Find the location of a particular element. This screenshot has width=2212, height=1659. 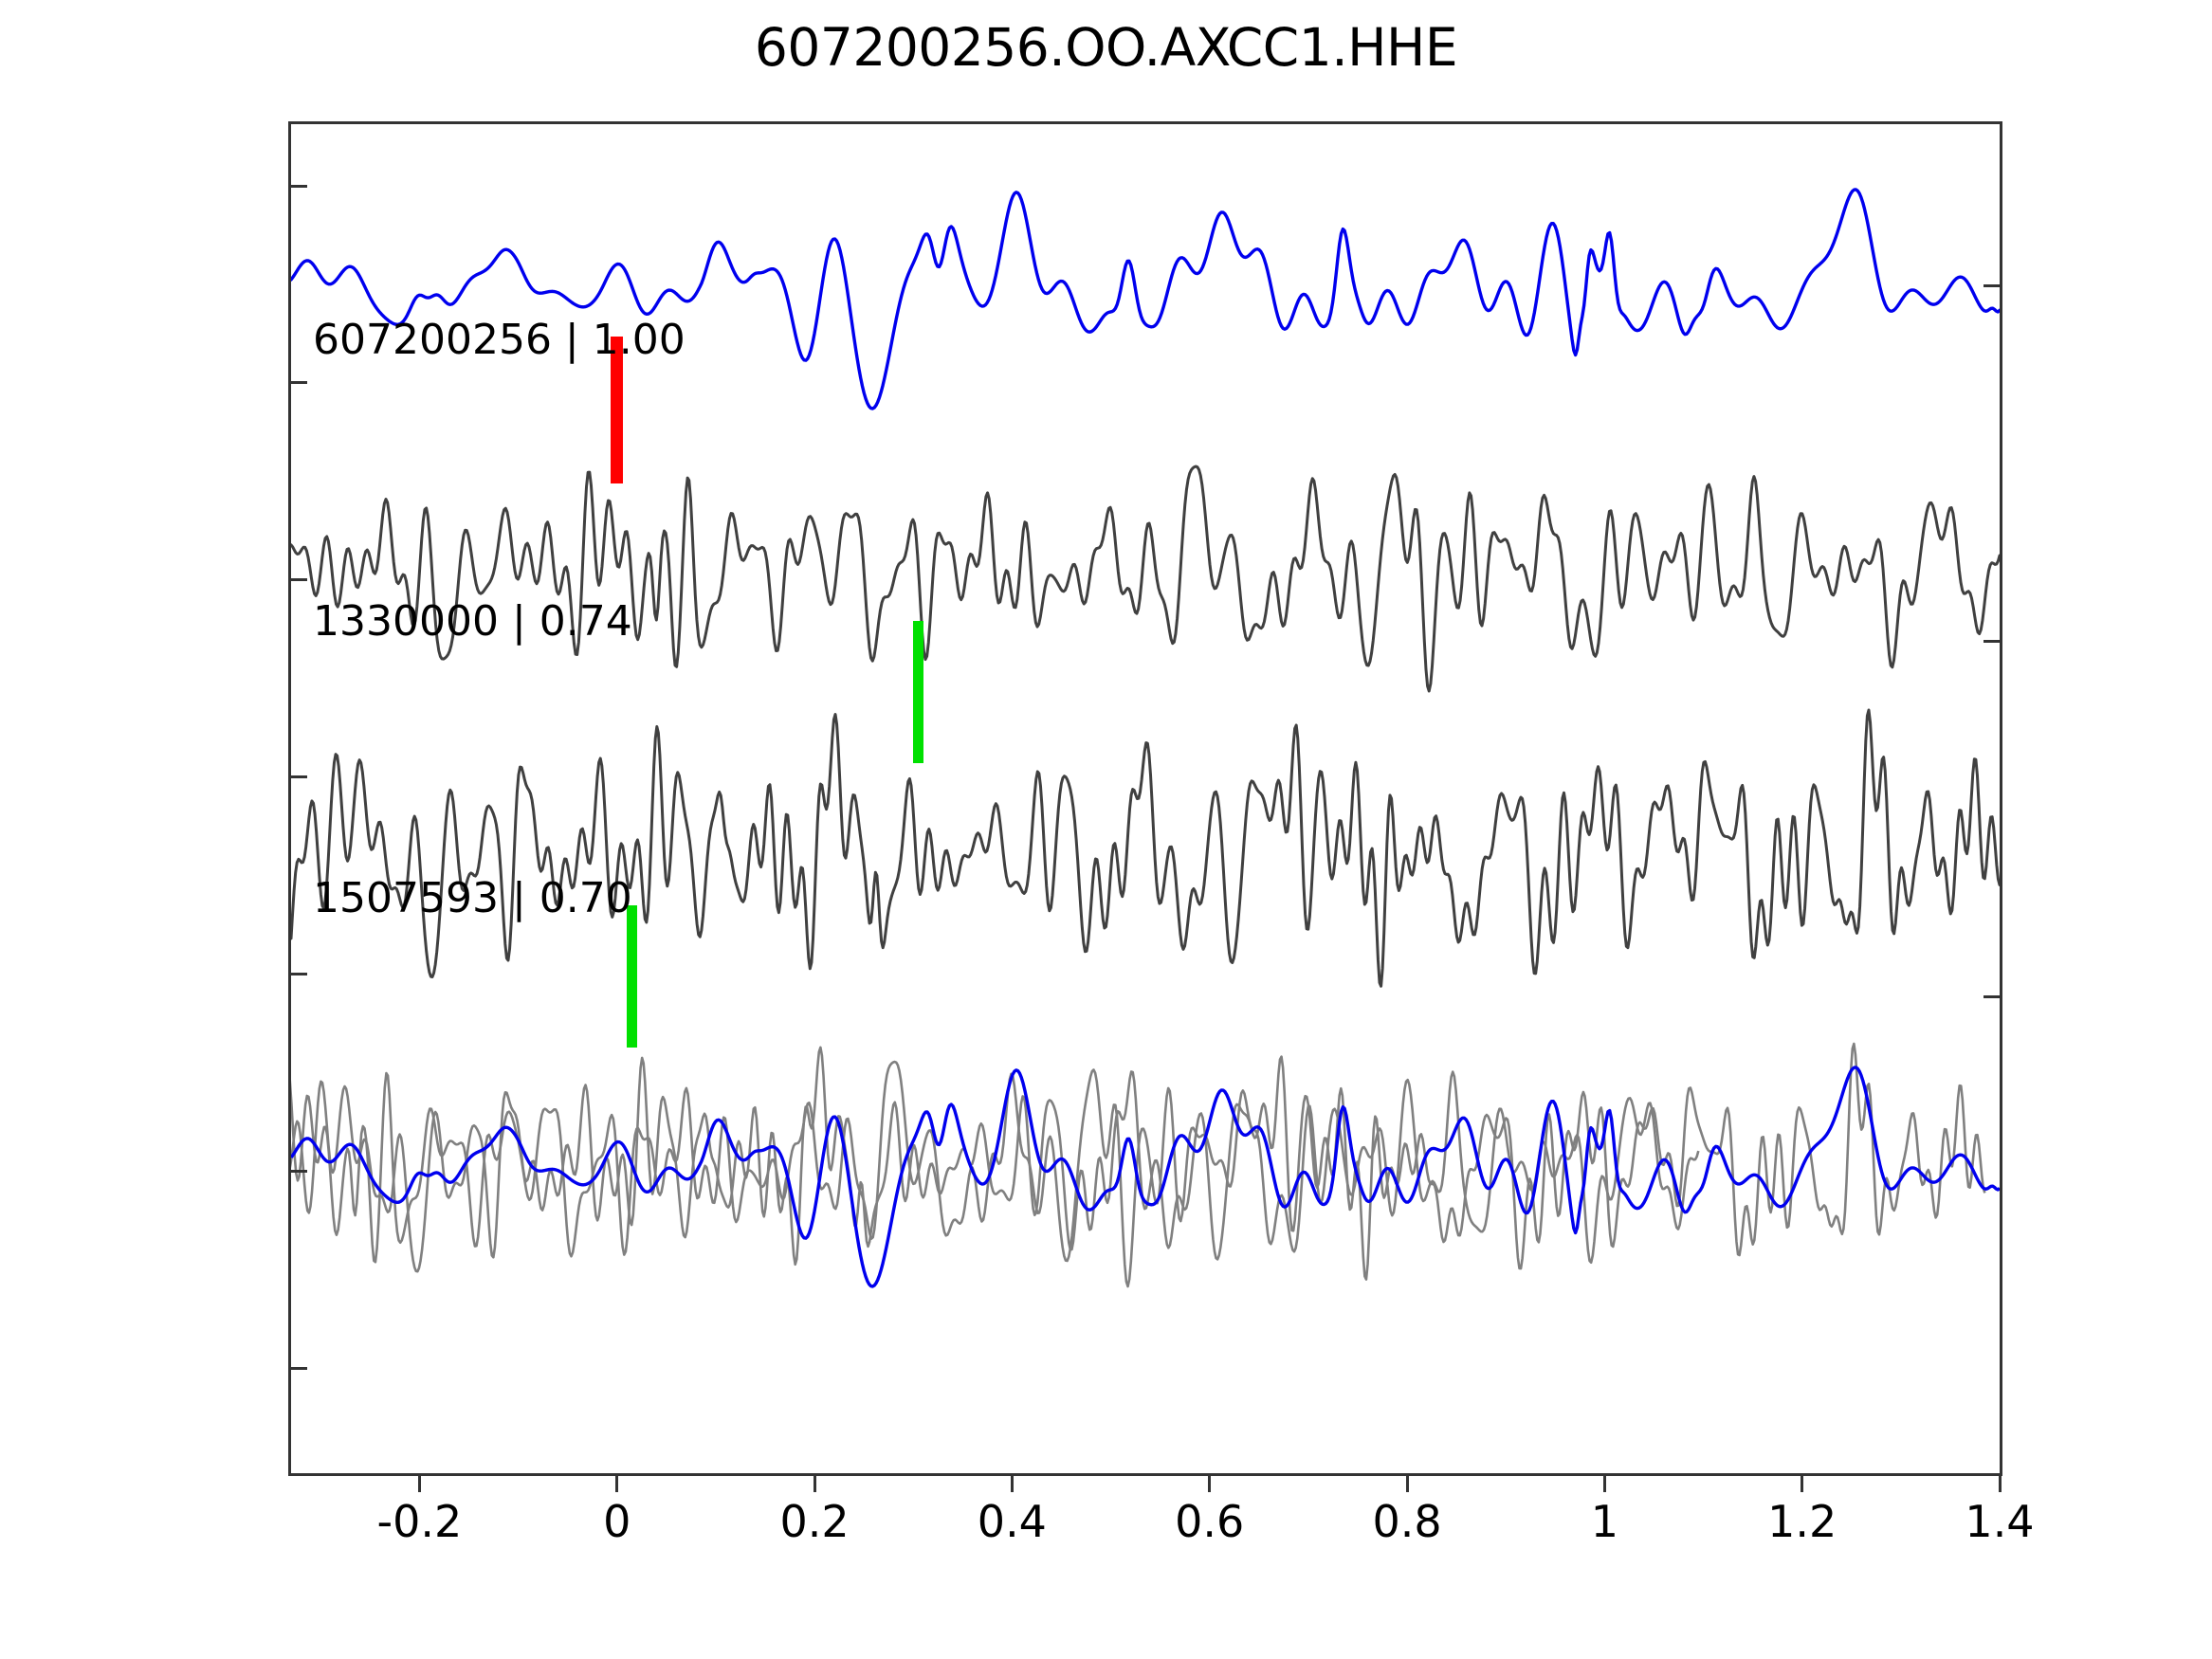

x-tick-label: 0.2 is located at coordinates (814, 1521).